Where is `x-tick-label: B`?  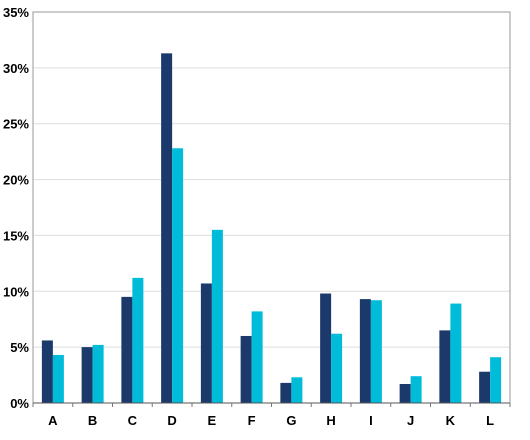
x-tick-label: B is located at coordinates (92, 420).